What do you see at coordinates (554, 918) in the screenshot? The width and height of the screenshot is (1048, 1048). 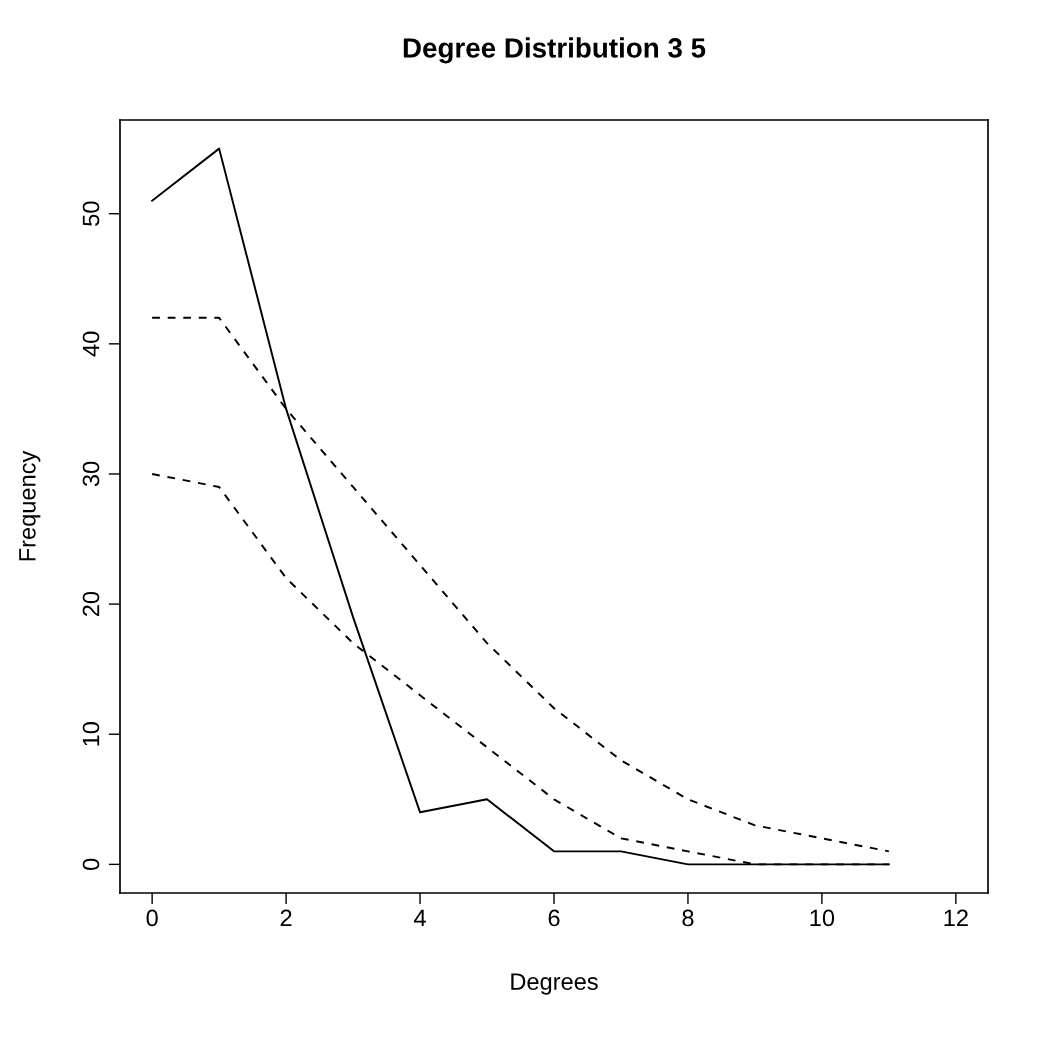 I see `x-tick-label: 6` at bounding box center [554, 918].